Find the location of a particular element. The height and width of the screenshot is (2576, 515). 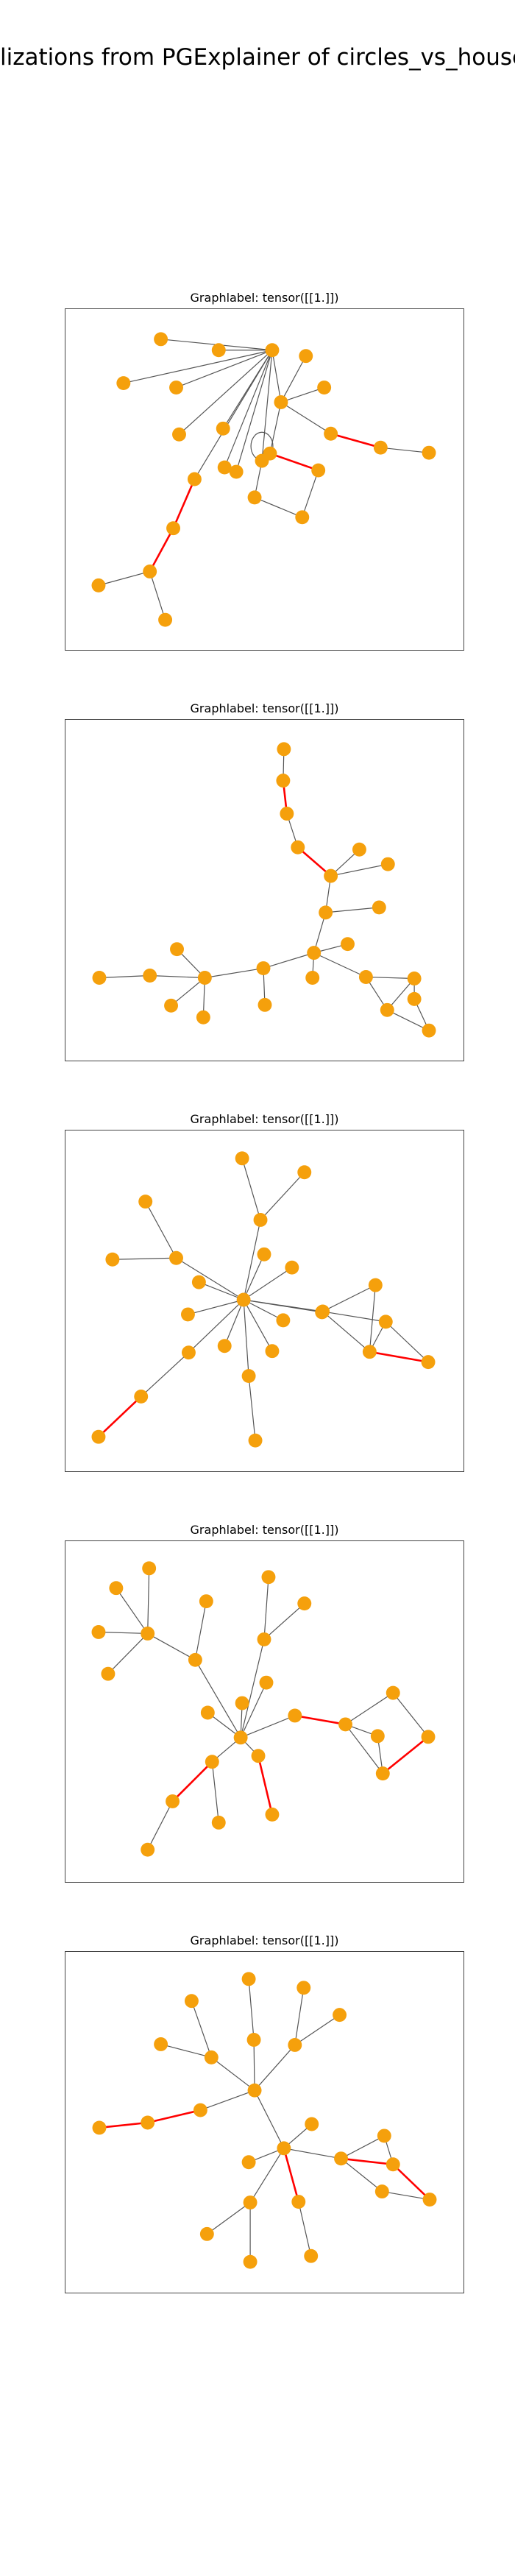

graph-panel is located at coordinates (264, 1301).